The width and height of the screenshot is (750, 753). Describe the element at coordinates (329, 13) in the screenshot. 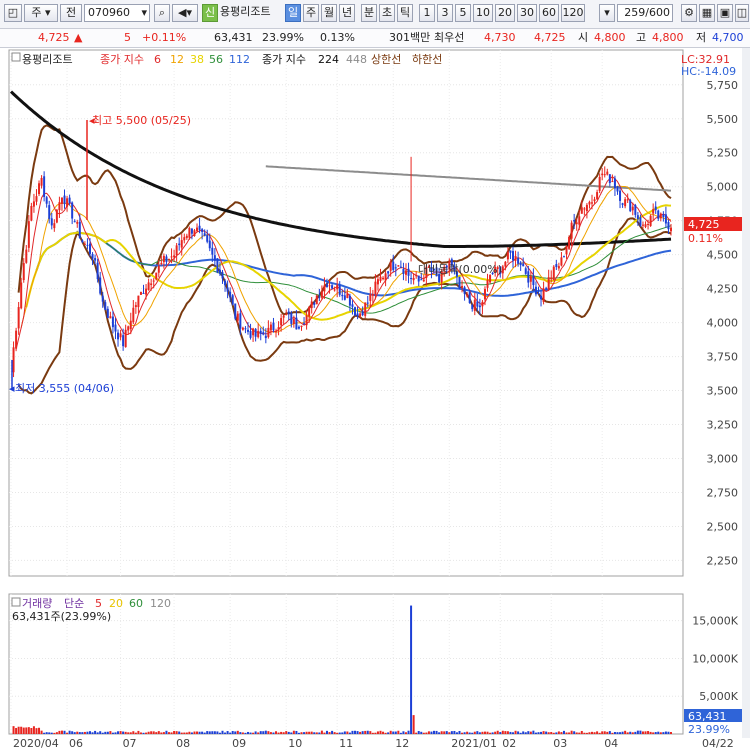

I see `tab-month: 월` at that location.